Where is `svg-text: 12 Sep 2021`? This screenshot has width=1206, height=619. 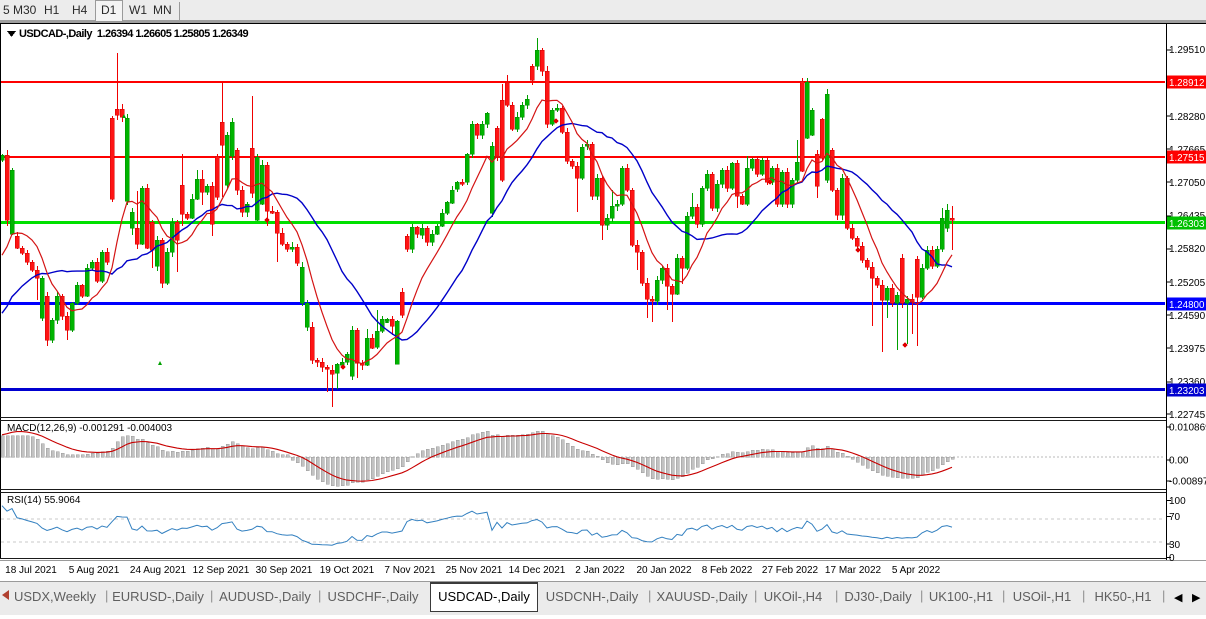 svg-text: 12 Sep 2021 is located at coordinates (221, 570).